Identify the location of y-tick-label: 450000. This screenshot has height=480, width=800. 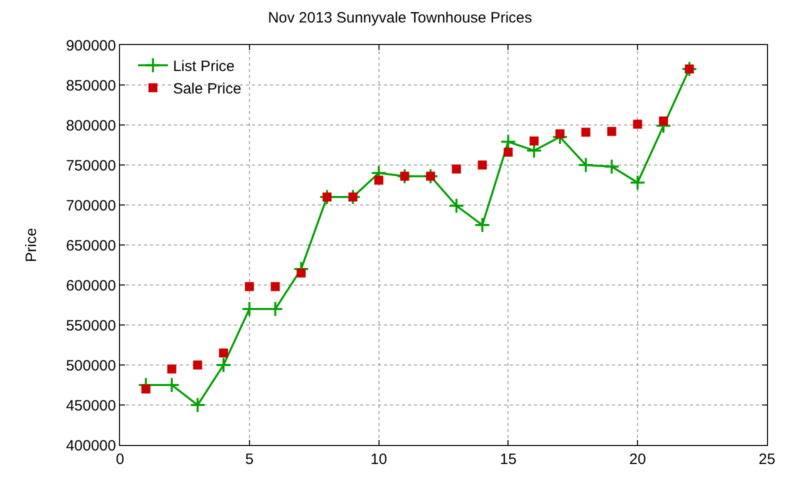
(91, 405).